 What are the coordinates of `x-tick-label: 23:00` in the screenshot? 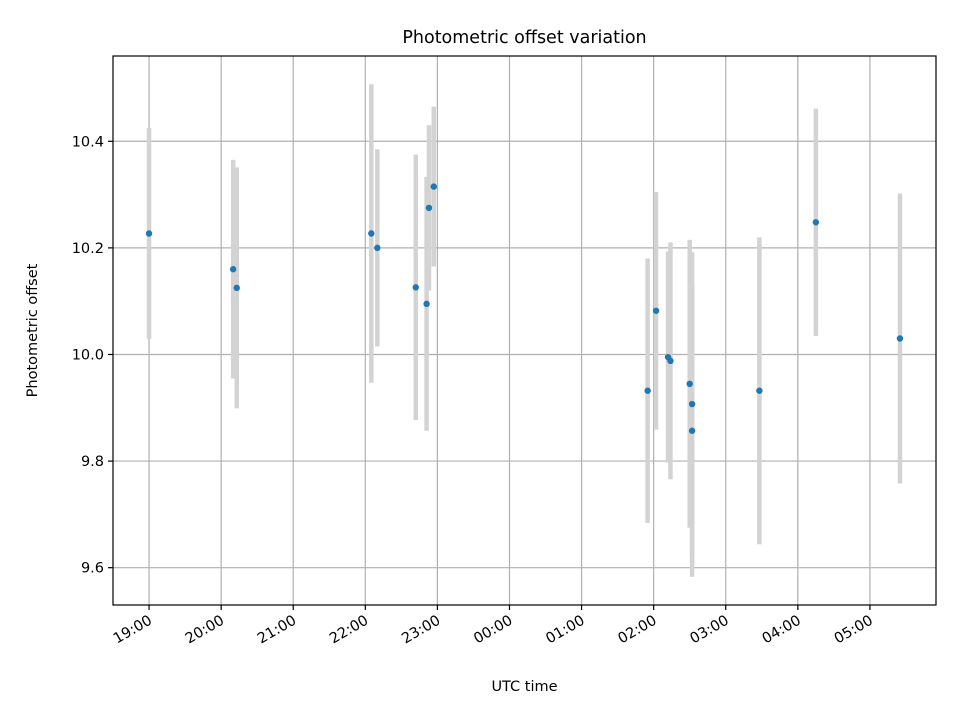 It's located at (421, 630).